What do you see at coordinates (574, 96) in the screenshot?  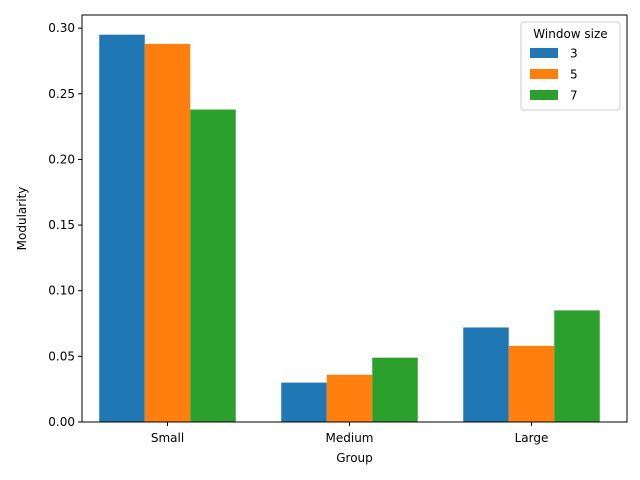 I see `legend-label-7: 7` at bounding box center [574, 96].